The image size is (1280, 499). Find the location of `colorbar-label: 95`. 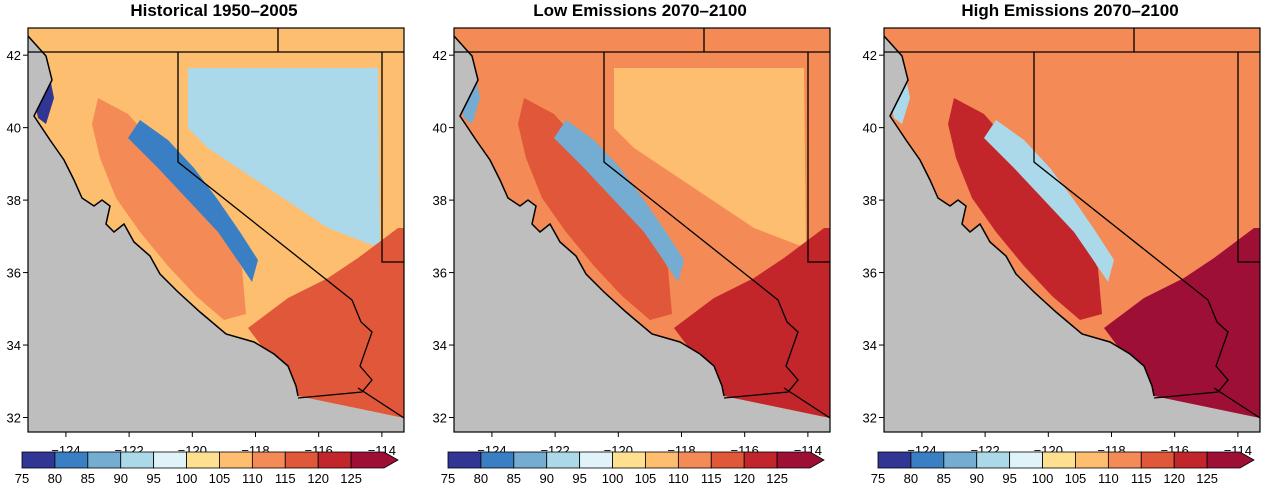

colorbar-label: 95 is located at coordinates (579, 478).